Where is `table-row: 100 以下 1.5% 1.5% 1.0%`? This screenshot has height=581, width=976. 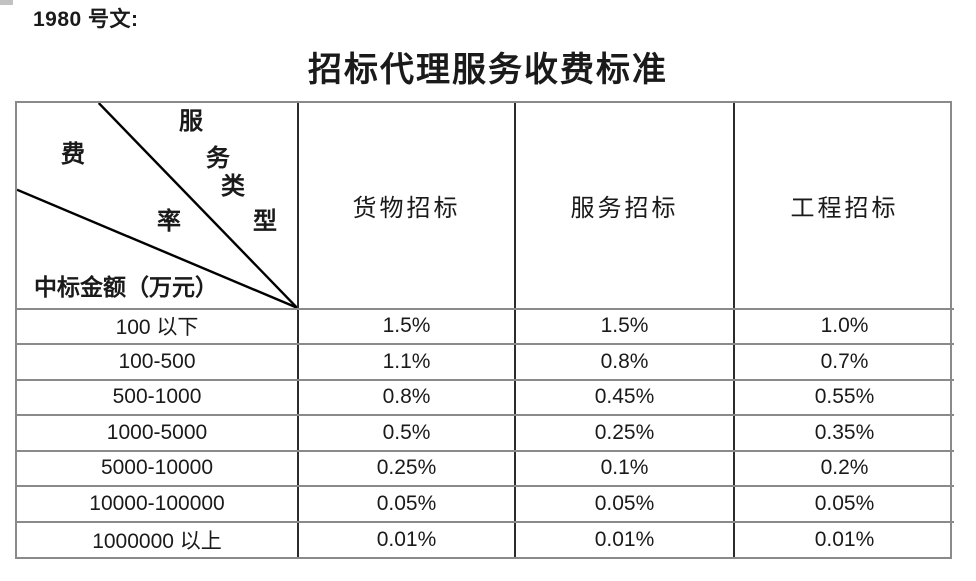 table-row: 100 以下 1.5% 1.5% 1.0% is located at coordinates (485, 327).